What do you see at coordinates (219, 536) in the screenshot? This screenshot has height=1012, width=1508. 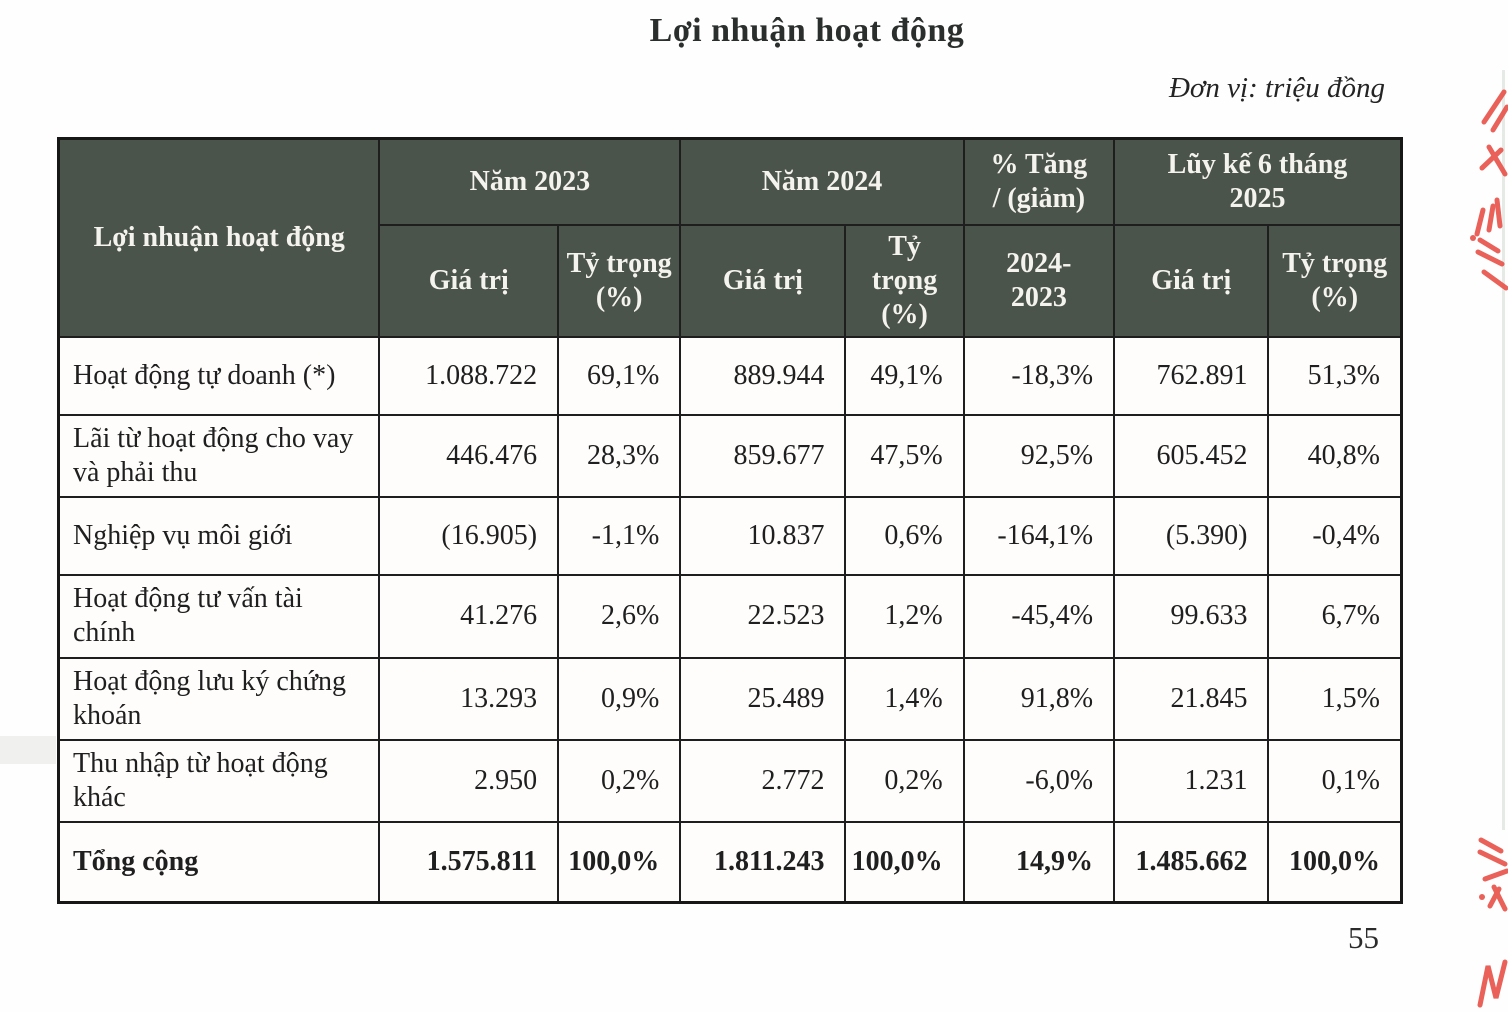 I see `row-label: Nghiệp vụ môi giới` at bounding box center [219, 536].